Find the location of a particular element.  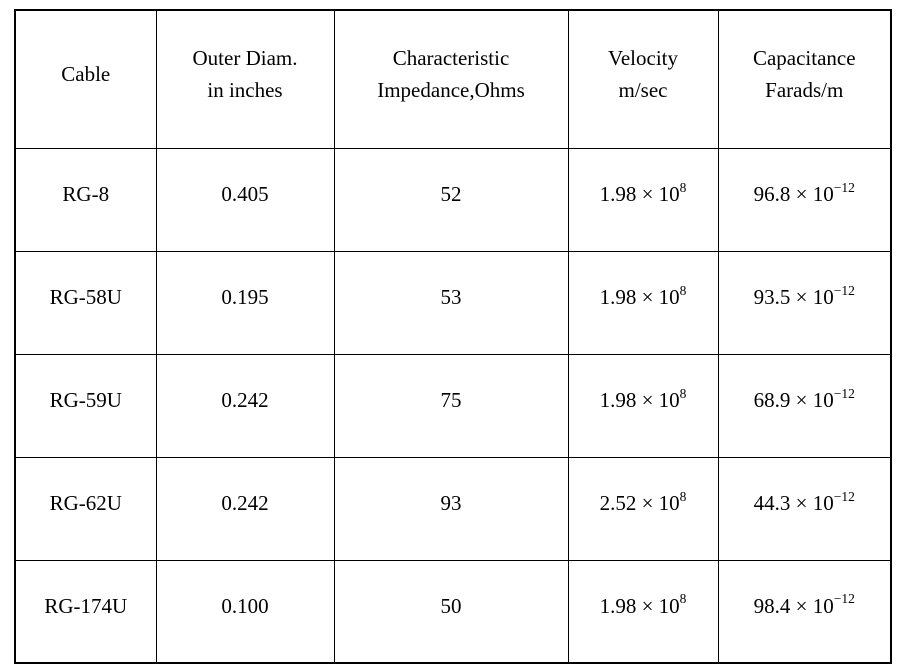

outer-diam-cell: 0.100 is located at coordinates (245, 611).